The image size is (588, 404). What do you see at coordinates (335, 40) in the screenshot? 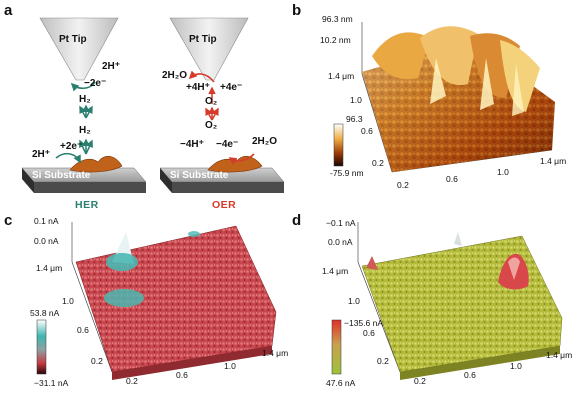
I see `b-z-mid-label: 10.2 nm` at bounding box center [335, 40].